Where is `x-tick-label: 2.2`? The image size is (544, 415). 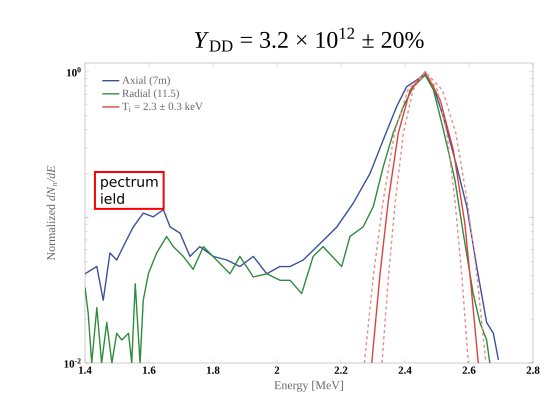 x-tick-label: 2.2 is located at coordinates (341, 370).